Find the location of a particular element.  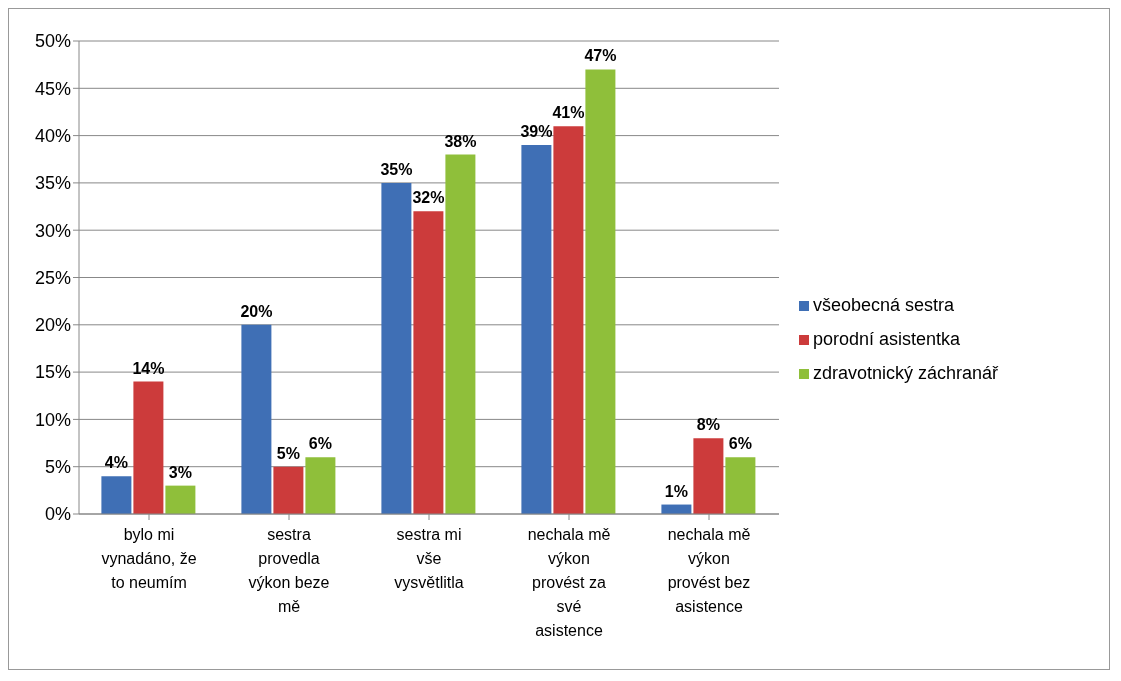

y-tick-label: 20% is located at coordinates (52, 325).